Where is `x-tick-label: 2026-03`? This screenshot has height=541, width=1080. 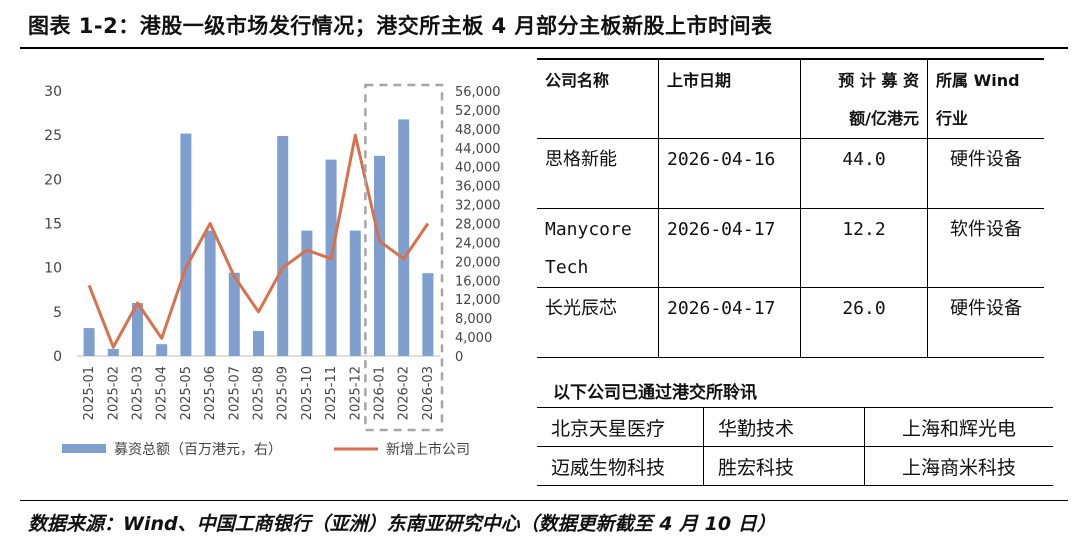
x-tick-label: 2026-03 is located at coordinates (428, 393).